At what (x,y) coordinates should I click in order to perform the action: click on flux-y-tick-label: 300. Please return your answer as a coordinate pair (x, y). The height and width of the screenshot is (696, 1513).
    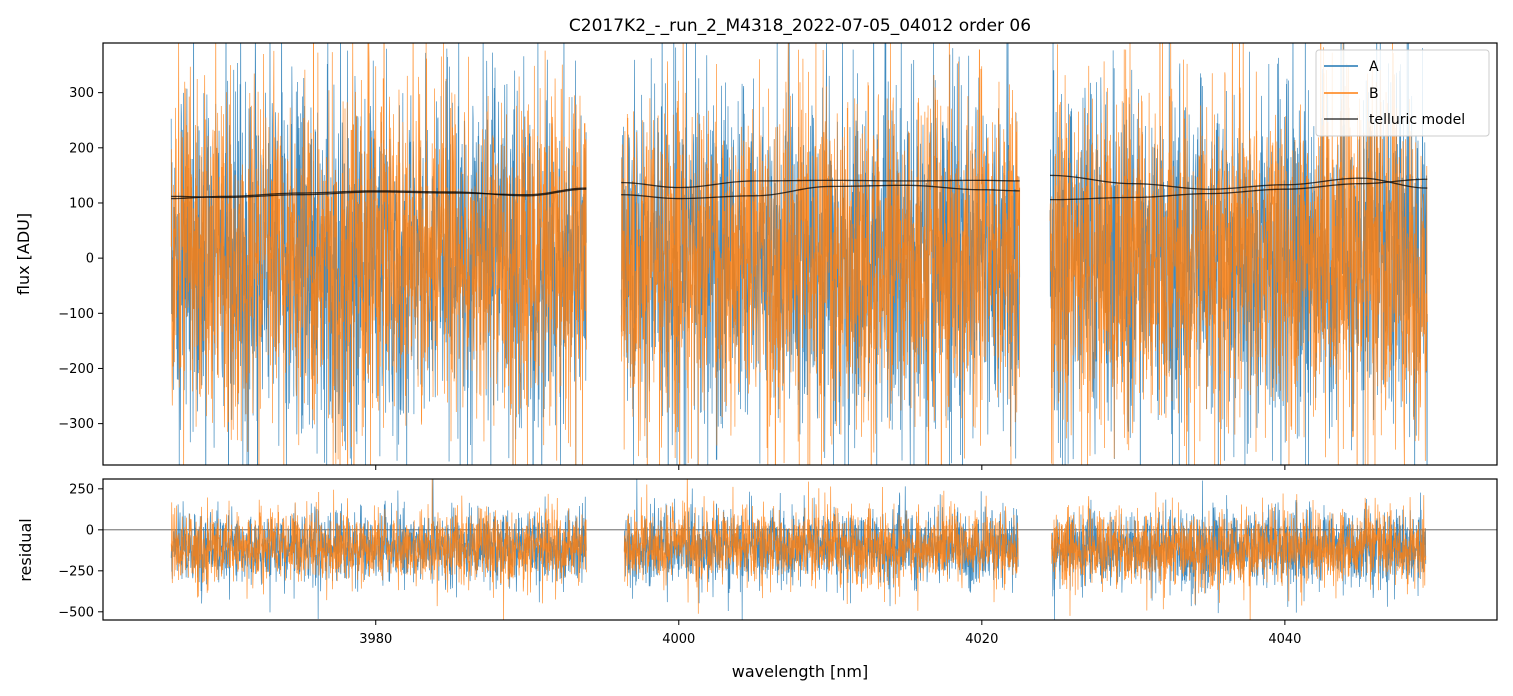
    Looking at the image, I should click on (81, 93).